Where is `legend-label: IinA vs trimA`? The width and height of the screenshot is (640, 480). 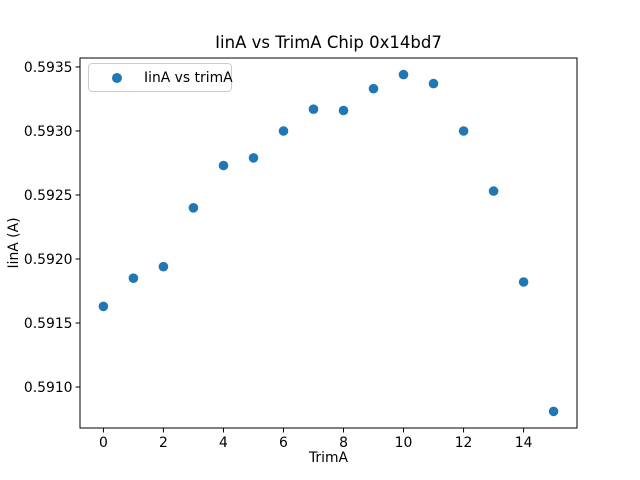 legend-label: IinA vs trimA is located at coordinates (188, 77).